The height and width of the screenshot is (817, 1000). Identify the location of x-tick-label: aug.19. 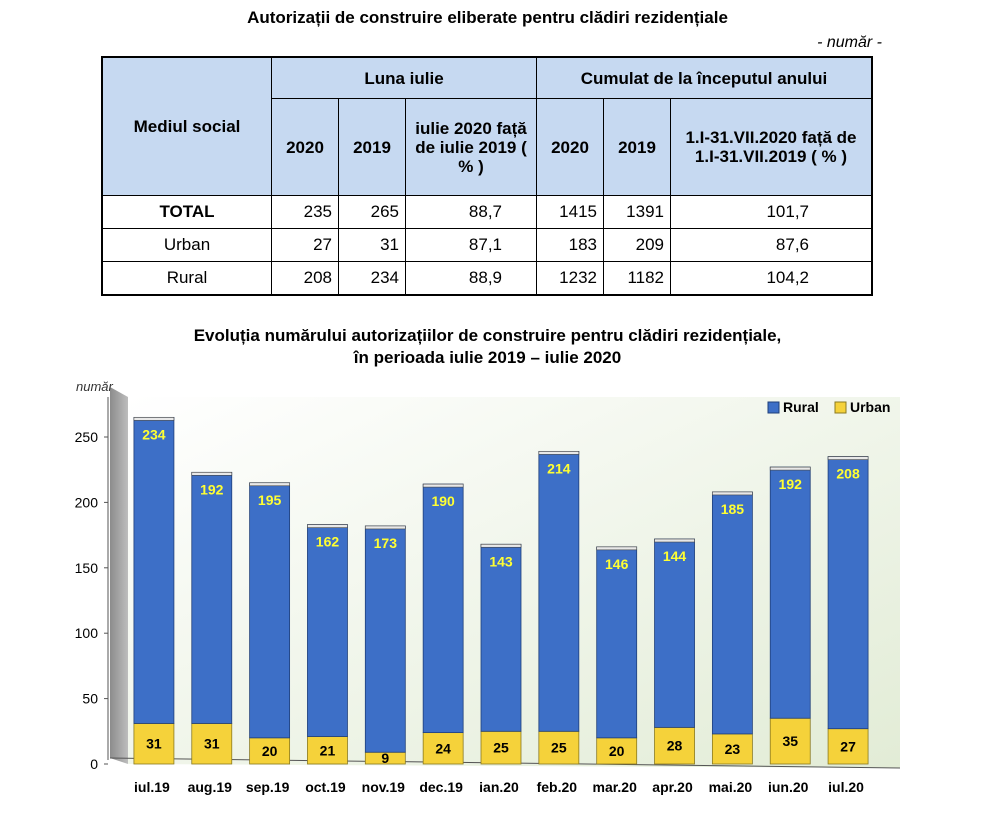
(210, 787).